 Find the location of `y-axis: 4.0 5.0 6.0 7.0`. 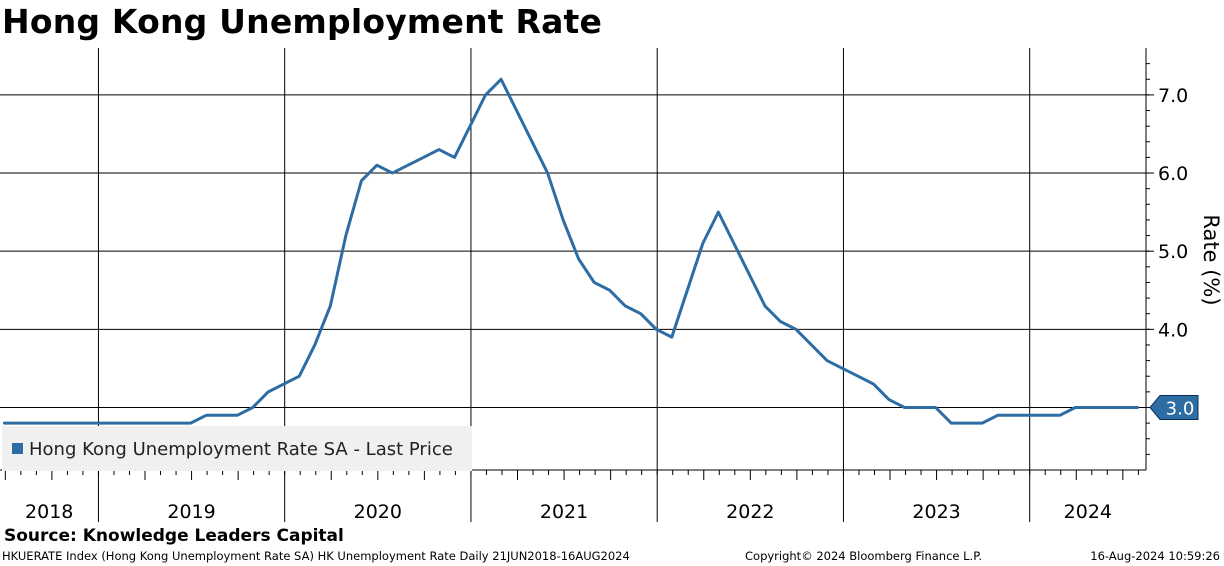

y-axis: 4.0 5.0 6.0 7.0 is located at coordinates (1166, 259).